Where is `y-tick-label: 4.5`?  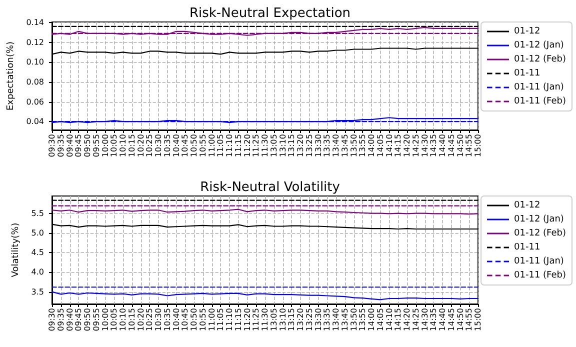 y-tick-label: 4.5 is located at coordinates (37, 252).